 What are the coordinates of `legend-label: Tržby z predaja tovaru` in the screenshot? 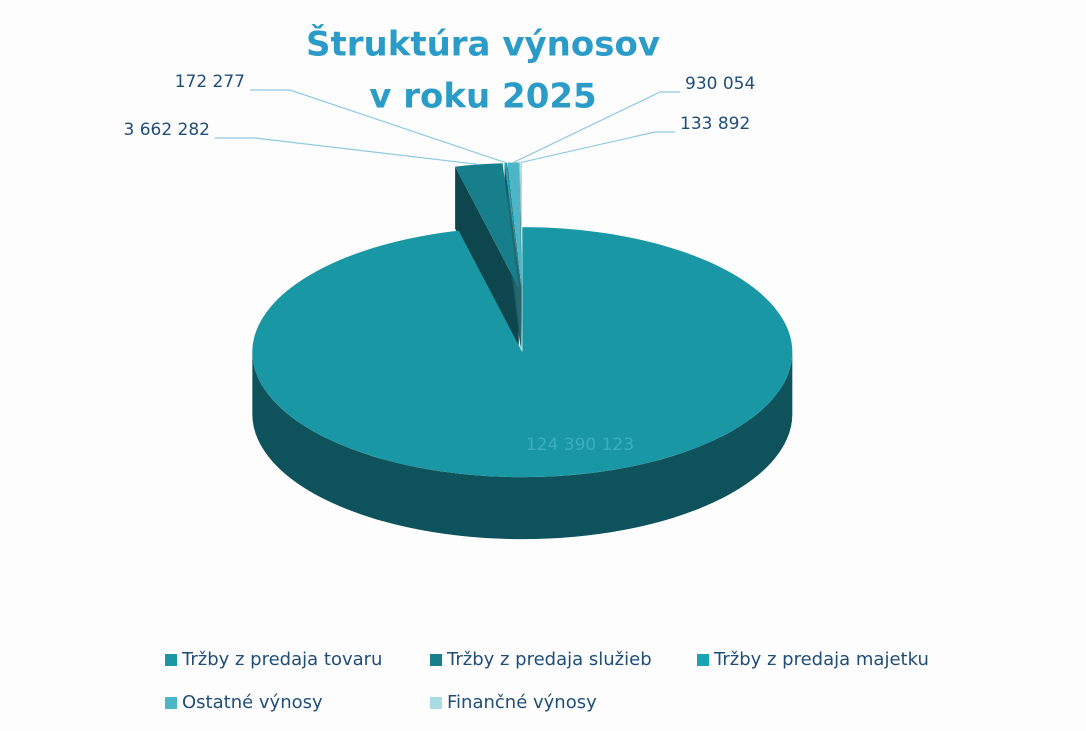 It's located at (281, 659).